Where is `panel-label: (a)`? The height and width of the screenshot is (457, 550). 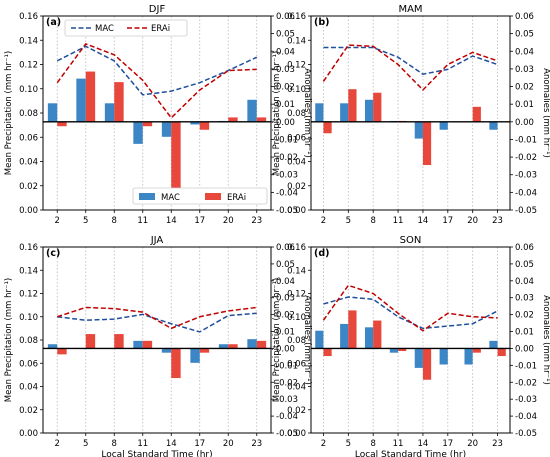
panel-label: (a) is located at coordinates (53, 22).